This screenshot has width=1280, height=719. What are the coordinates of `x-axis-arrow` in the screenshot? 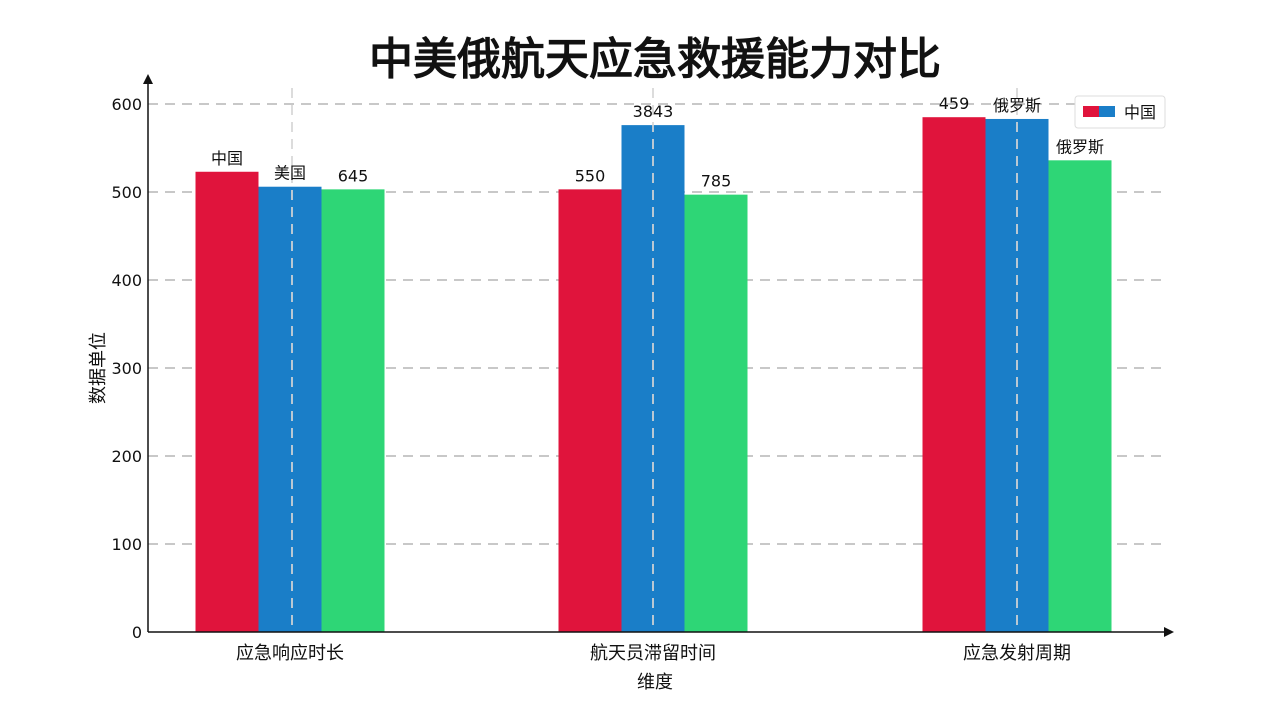 It's located at (1169, 632).